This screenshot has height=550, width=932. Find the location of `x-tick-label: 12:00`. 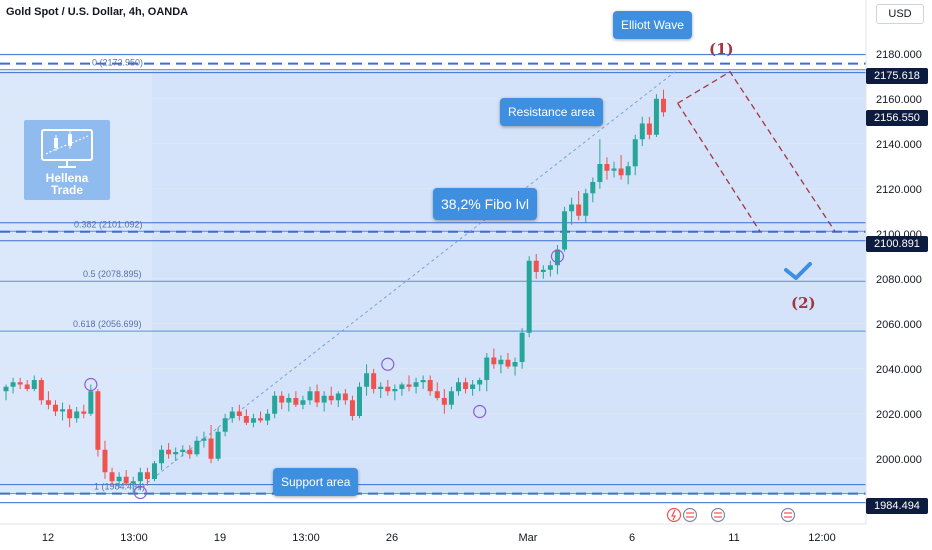

x-tick-label: 12:00 is located at coordinates (822, 538).